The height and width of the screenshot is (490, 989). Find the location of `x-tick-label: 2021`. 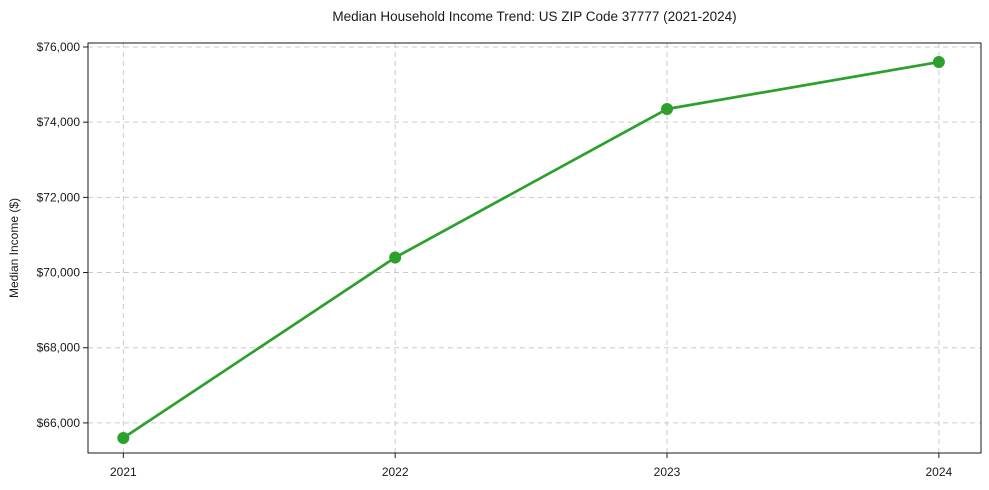

x-tick-label: 2021 is located at coordinates (123, 472).